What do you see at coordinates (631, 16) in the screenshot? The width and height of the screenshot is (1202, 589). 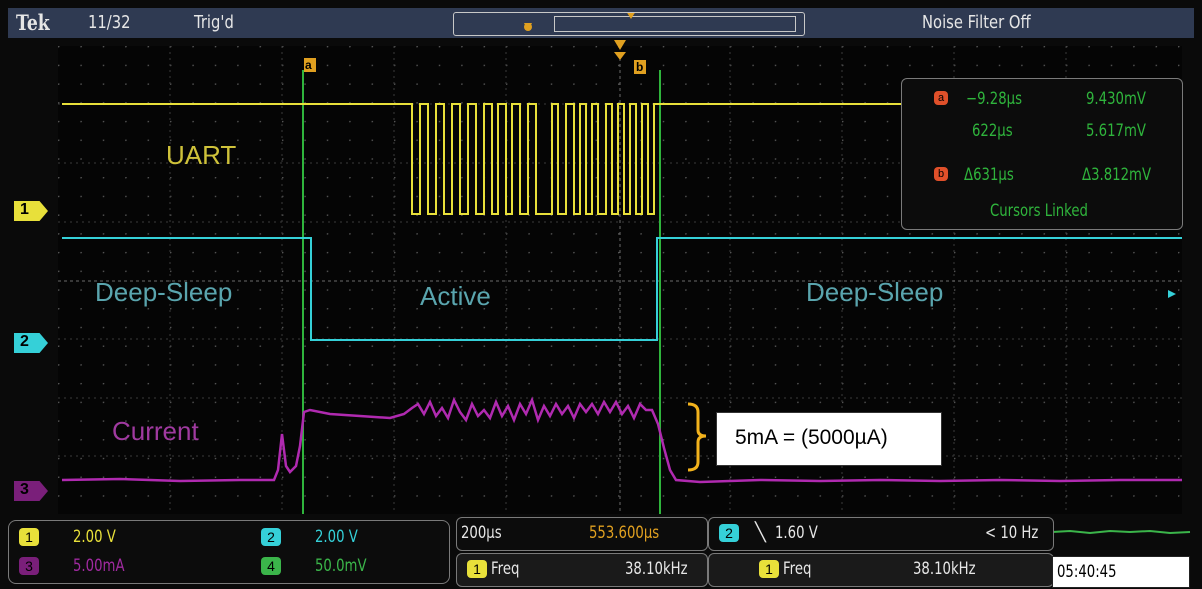 I see `trigger-position-marker` at bounding box center [631, 16].